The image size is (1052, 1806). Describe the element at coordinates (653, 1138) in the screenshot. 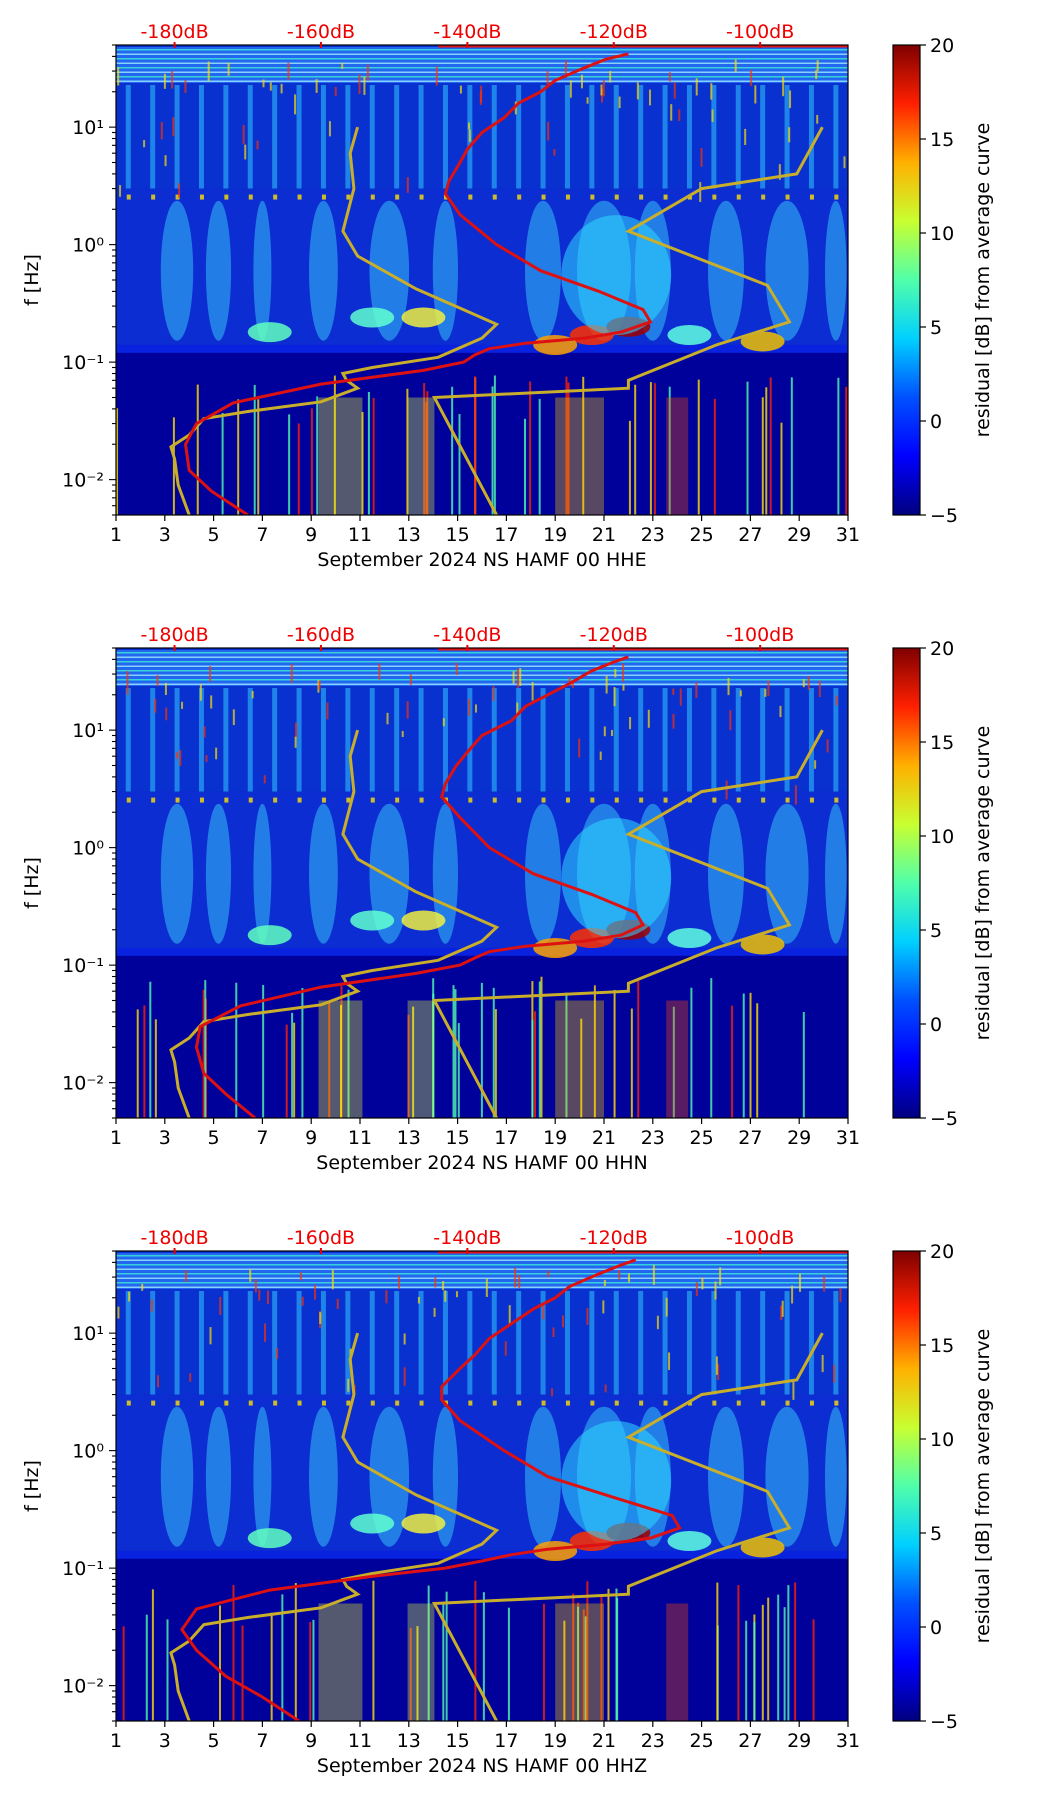

I see `x-tick-label: 23` at that location.